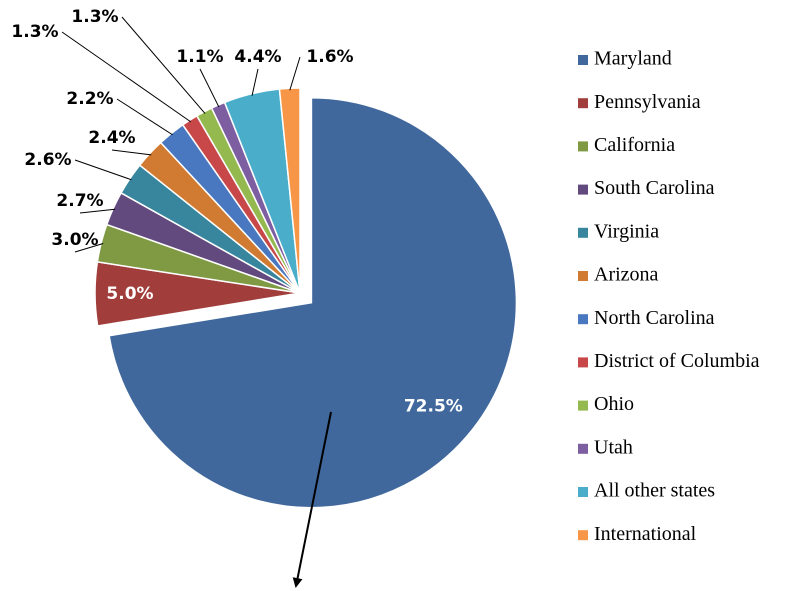  I want to click on legend-label: Ohio, so click(614, 404).